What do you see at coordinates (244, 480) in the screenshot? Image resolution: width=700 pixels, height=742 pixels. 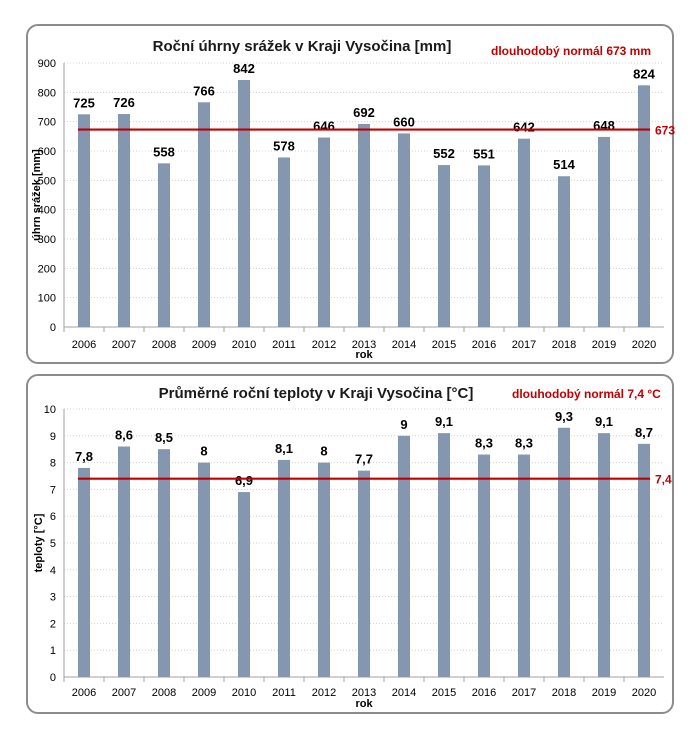 I see `temp-data-label: 6,9` at bounding box center [244, 480].